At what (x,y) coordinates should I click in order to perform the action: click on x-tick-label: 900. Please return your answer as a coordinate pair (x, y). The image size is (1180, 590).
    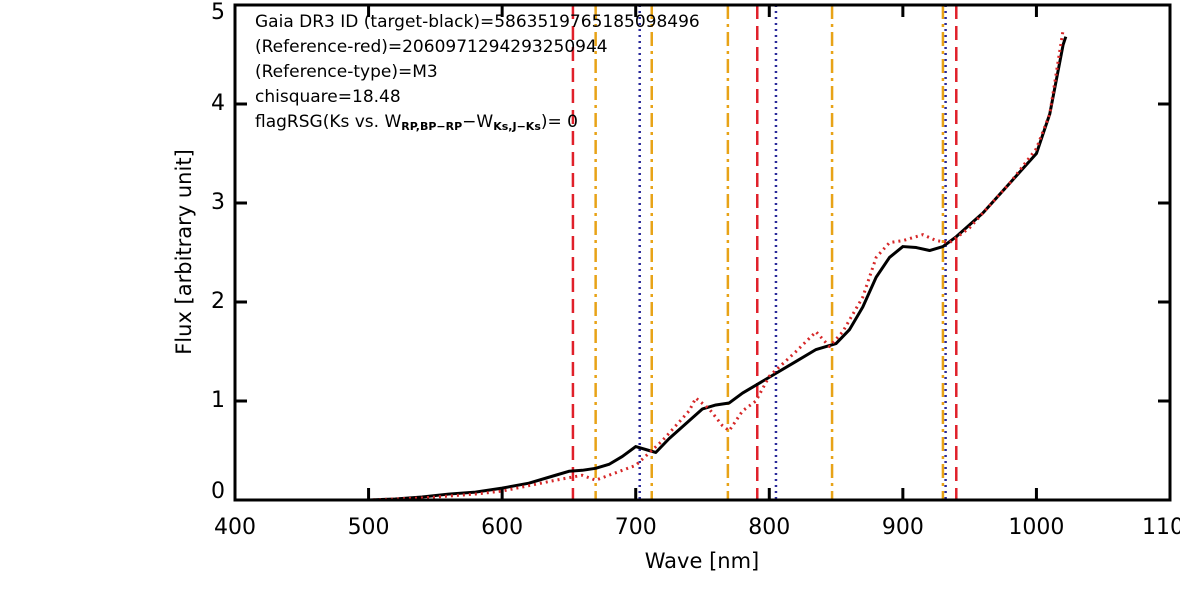
    Looking at the image, I should click on (903, 527).